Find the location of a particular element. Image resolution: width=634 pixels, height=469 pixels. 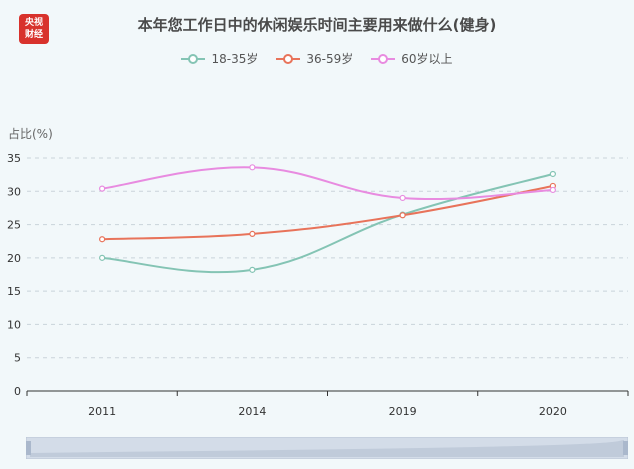

legend: 18-35岁 36-59岁 60岁以上 is located at coordinates (317, 58).